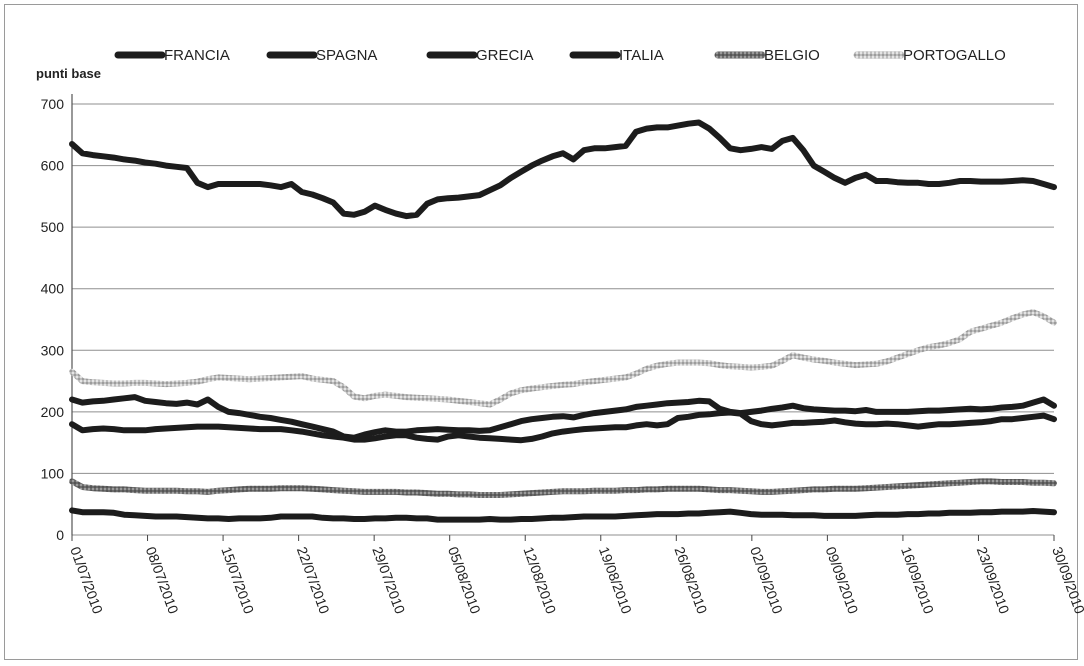 The height and width of the screenshot is (666, 1084). I want to click on y-tick-label: 500, so click(53, 227).